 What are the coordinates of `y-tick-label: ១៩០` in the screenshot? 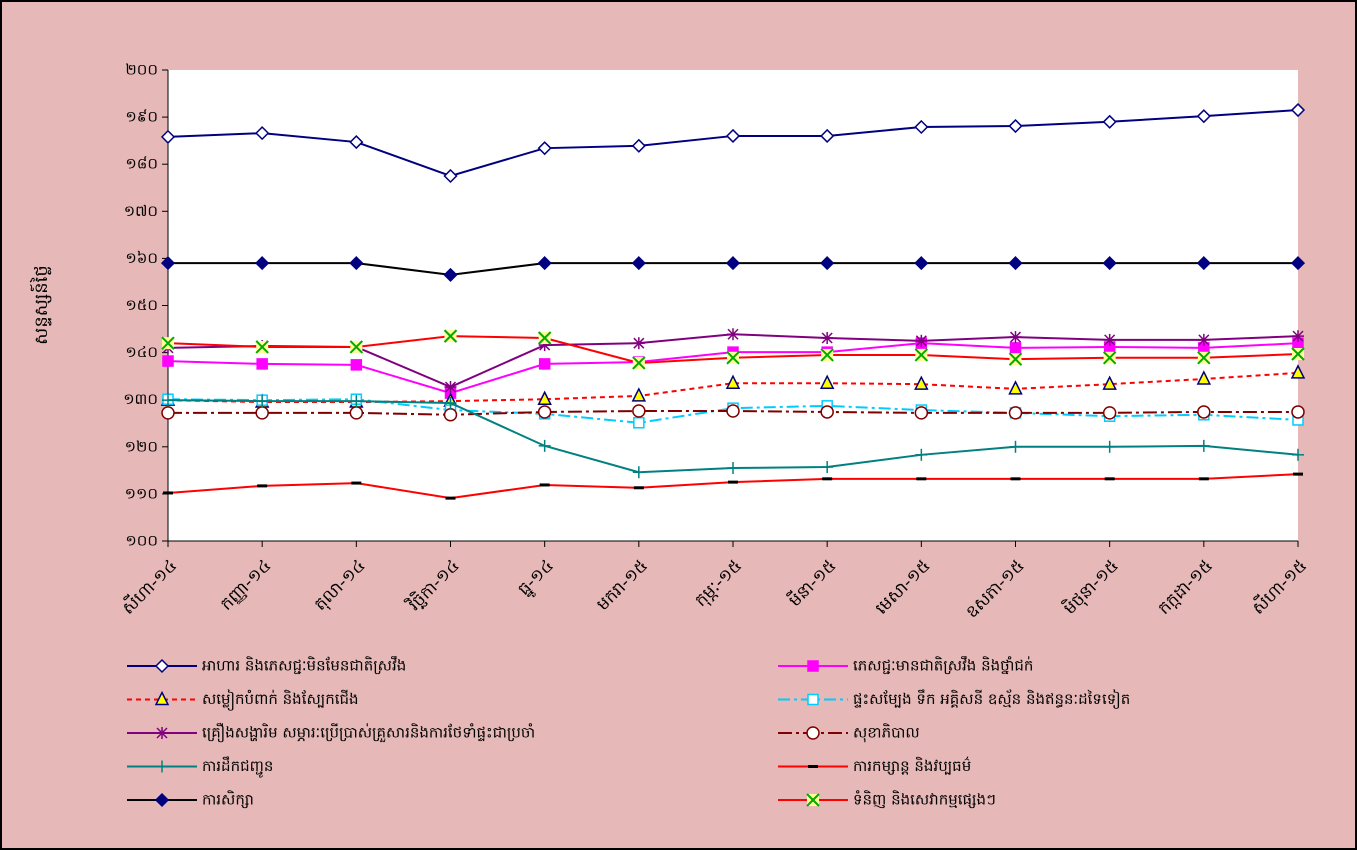 It's located at (141, 117).